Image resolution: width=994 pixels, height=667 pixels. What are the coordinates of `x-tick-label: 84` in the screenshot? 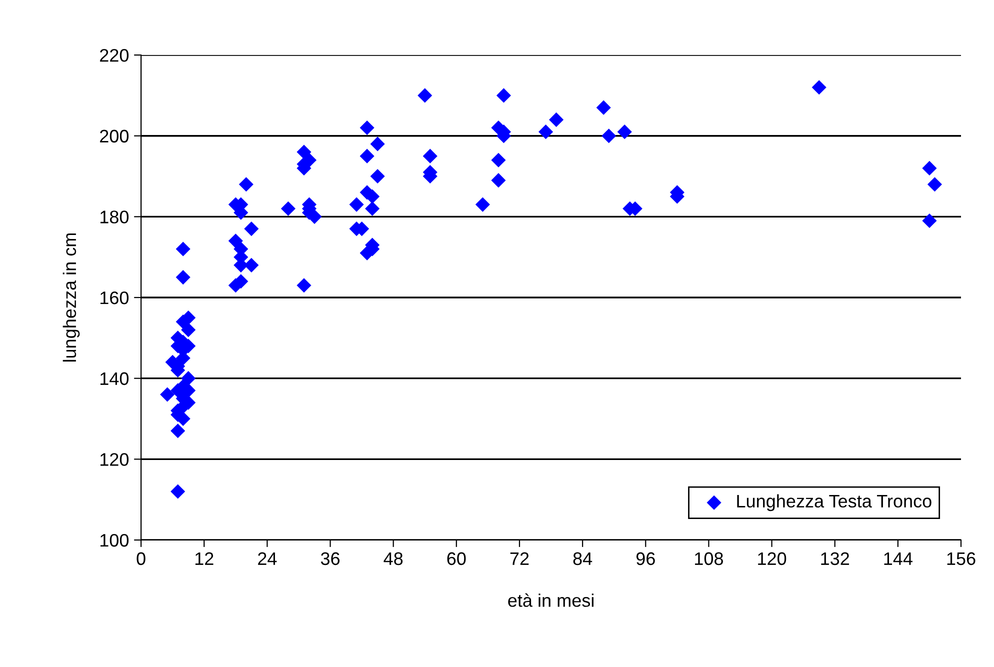 It's located at (582, 559).